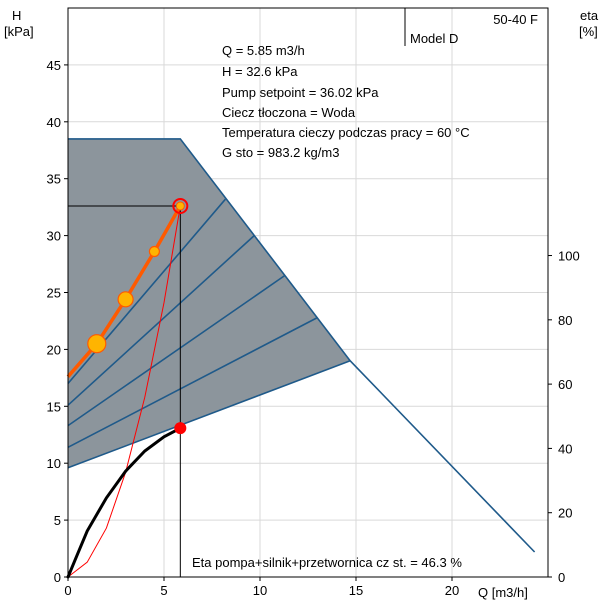  I want to click on x-tick-label: 5, so click(163, 590).